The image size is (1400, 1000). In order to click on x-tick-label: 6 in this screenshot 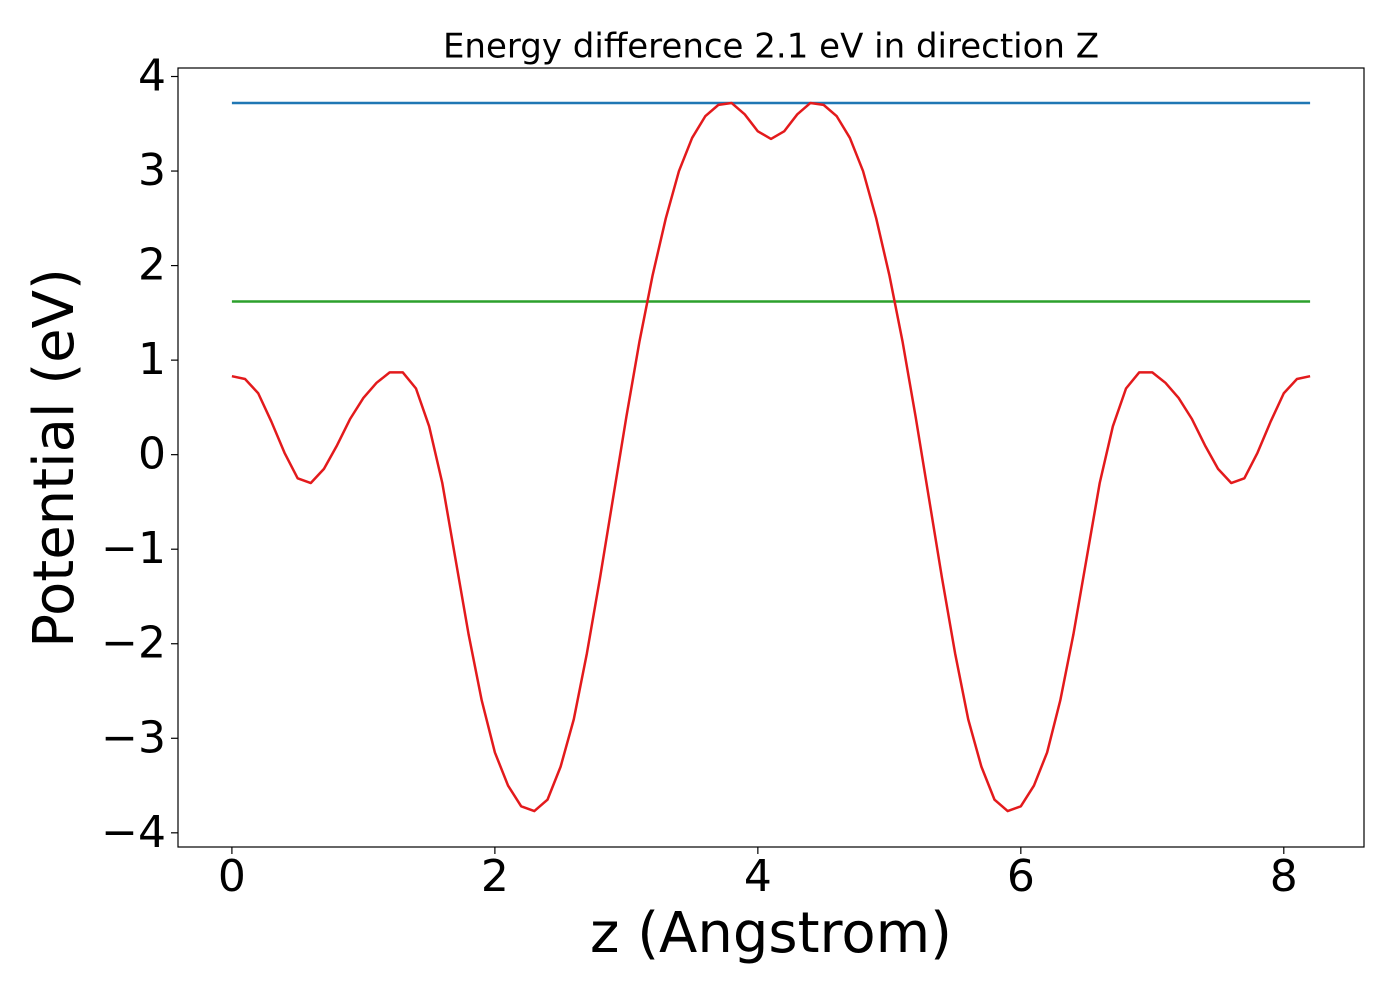, I will do `click(1021, 876)`.